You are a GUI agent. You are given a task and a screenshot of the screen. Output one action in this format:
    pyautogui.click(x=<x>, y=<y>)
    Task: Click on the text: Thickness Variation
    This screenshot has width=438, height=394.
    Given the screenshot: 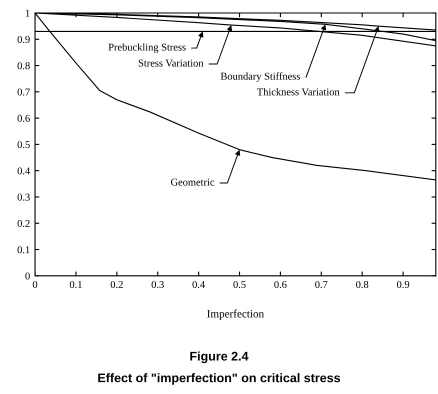 What is the action you would take?
    pyautogui.click(x=298, y=92)
    